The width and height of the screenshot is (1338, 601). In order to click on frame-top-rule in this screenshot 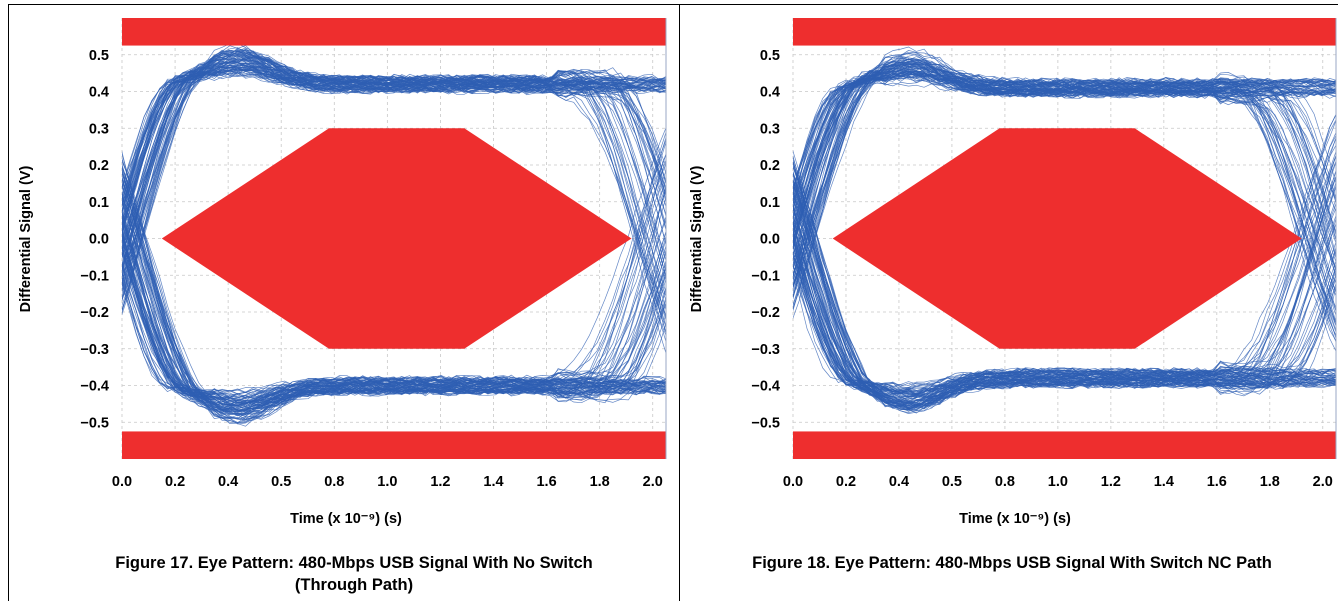, I will do `click(673, 4)`.